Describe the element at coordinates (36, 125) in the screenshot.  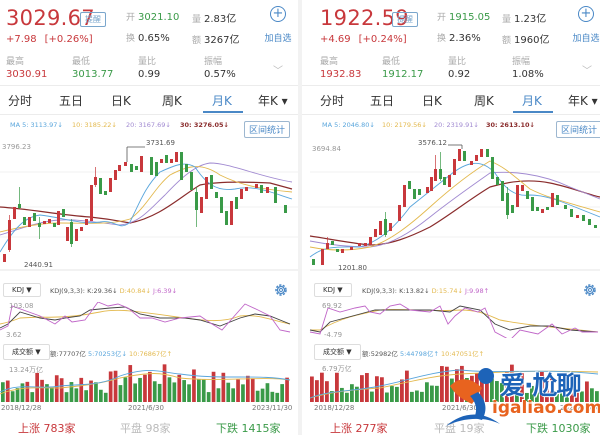
I see `ma5-value: MA 5: 3113.97↓` at that location.